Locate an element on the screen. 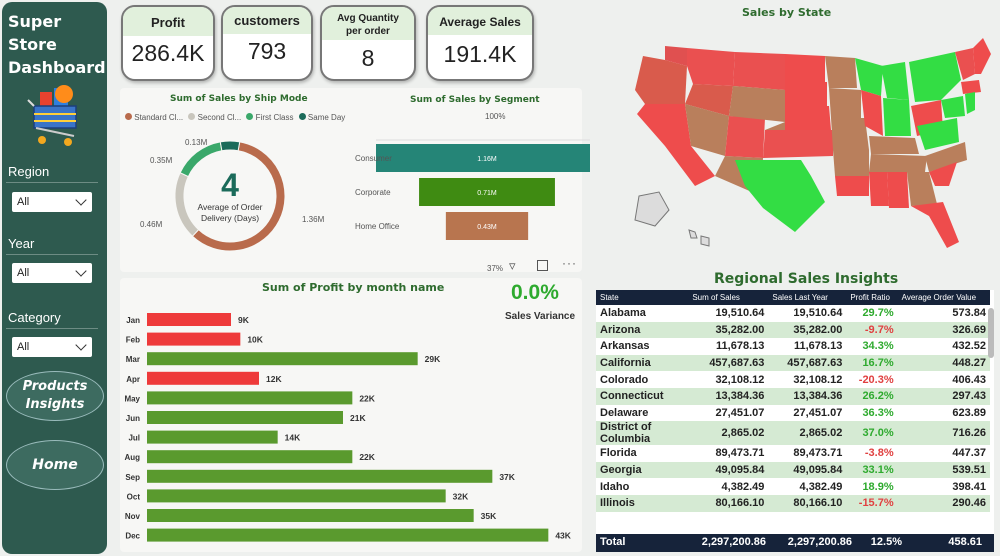  table-cell-sales: 11,678.13 is located at coordinates (740, 346).